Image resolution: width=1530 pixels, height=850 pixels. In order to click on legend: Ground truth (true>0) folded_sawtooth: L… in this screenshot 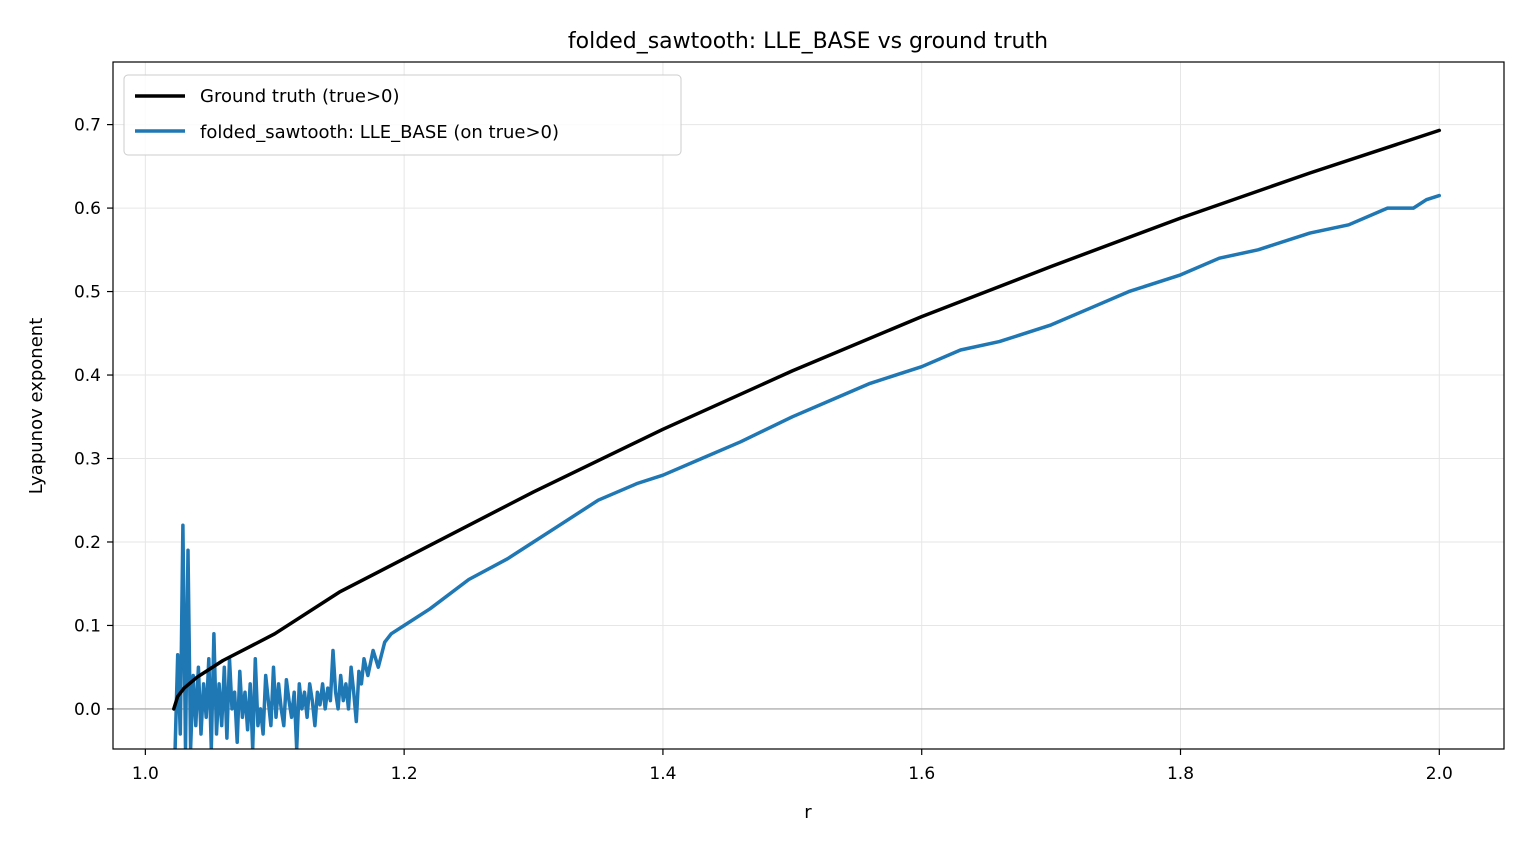, I will do `click(402, 115)`.